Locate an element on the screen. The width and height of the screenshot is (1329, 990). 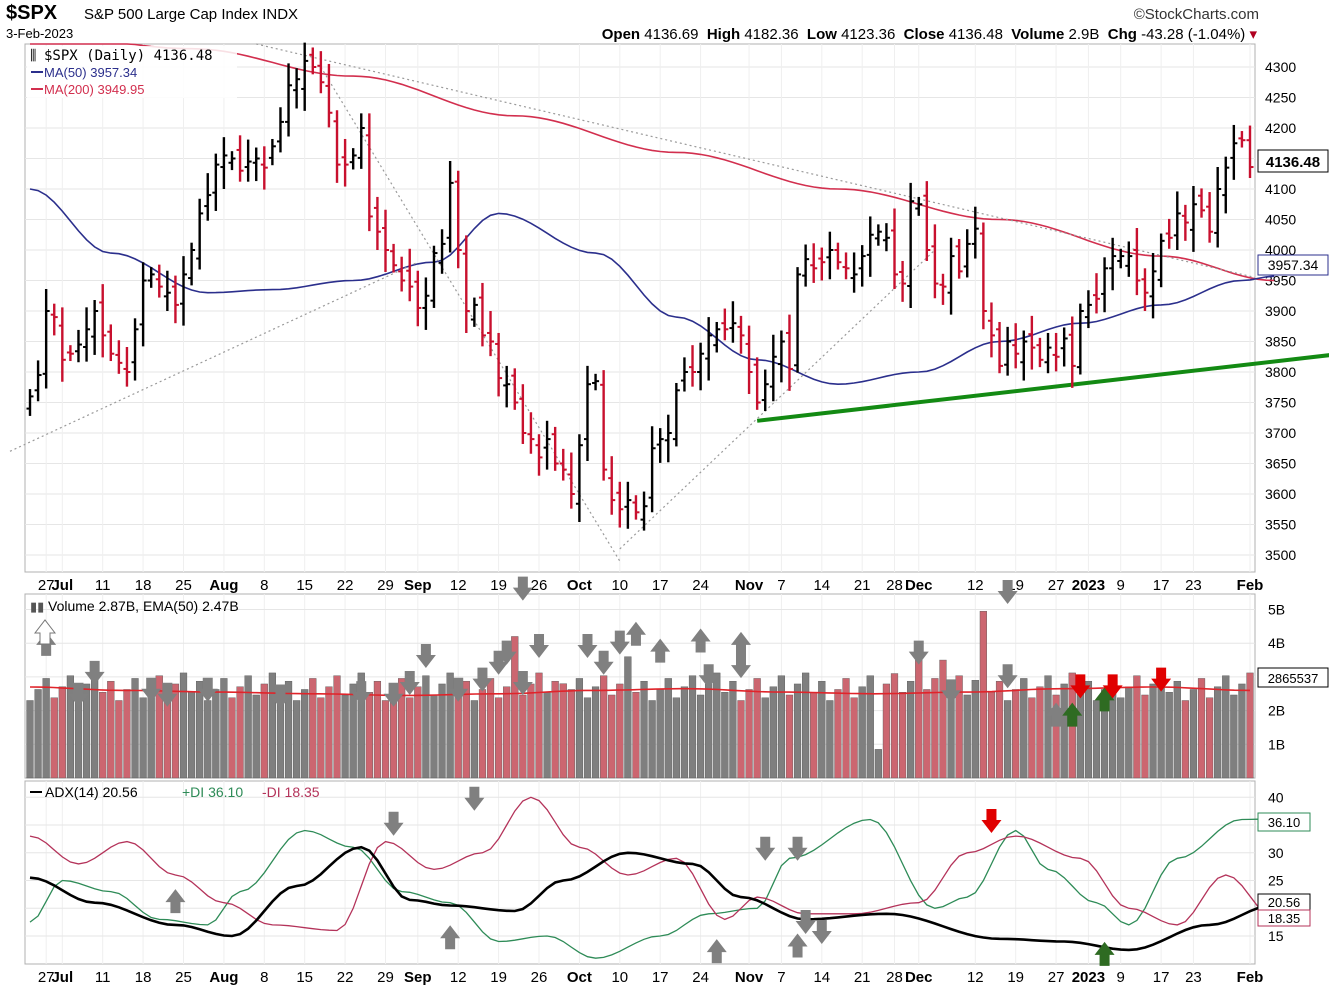
volume-tick-label: 1B is located at coordinates (1276, 744).